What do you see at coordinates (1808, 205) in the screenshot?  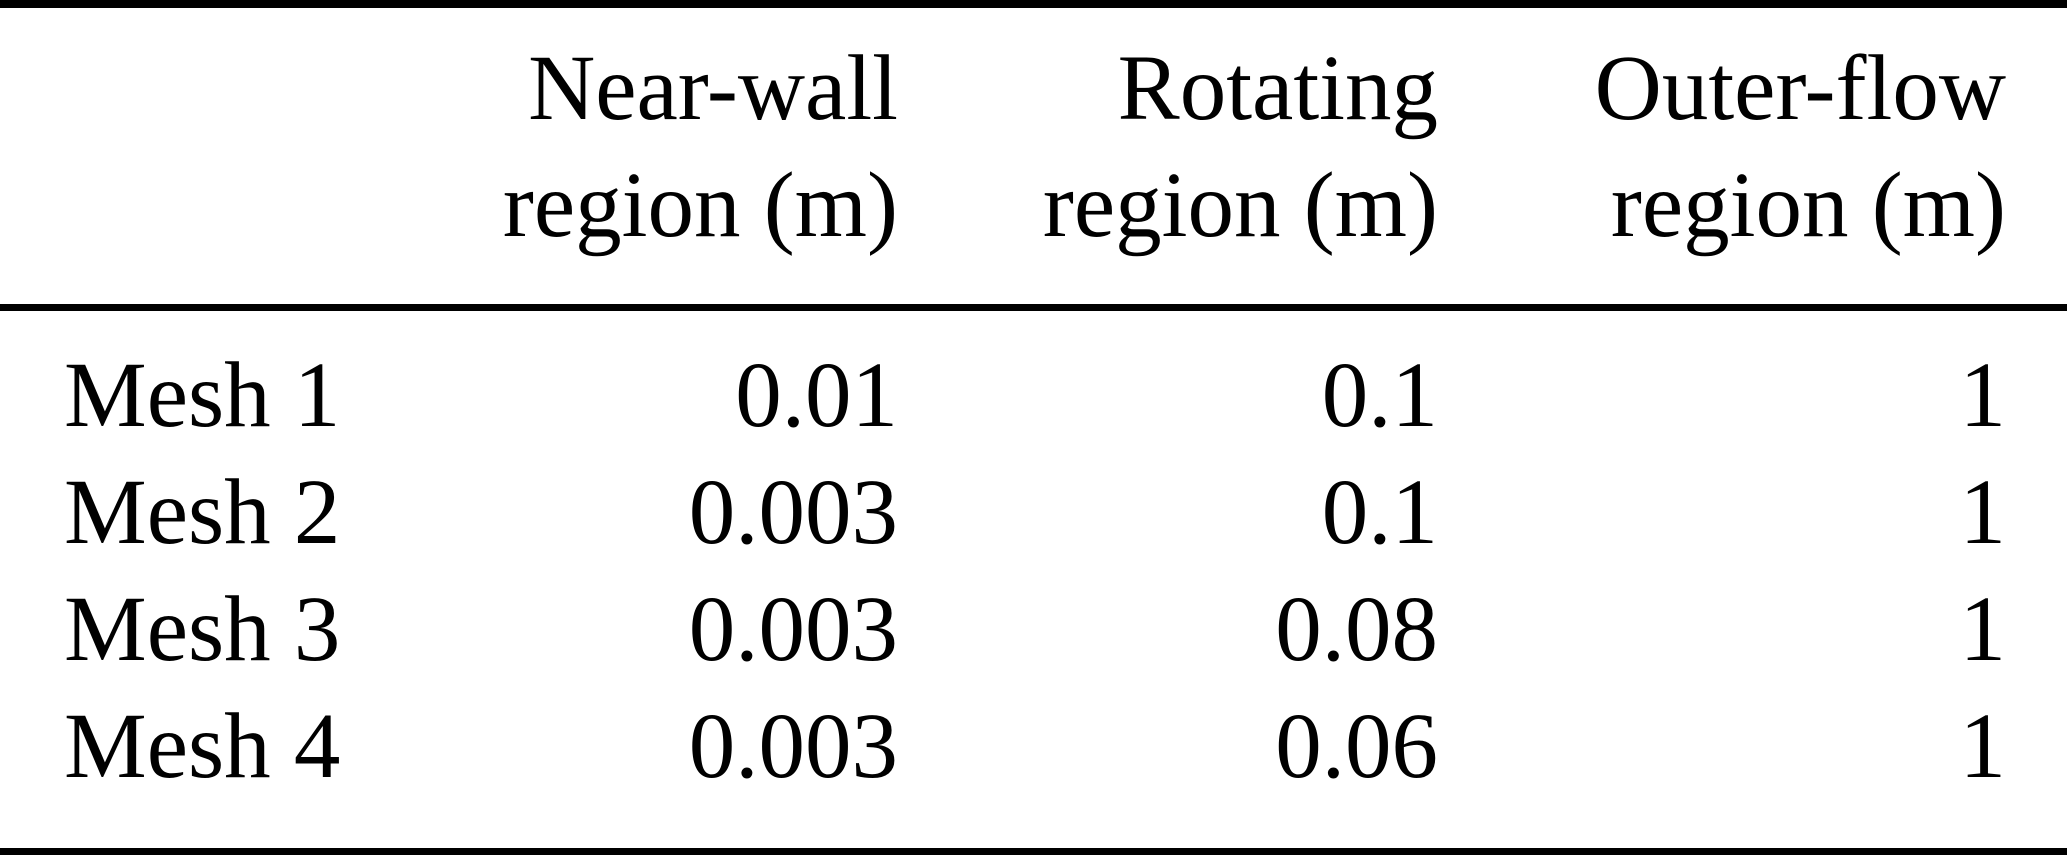 I see `header-outer-flow-line2: region (m)` at bounding box center [1808, 205].